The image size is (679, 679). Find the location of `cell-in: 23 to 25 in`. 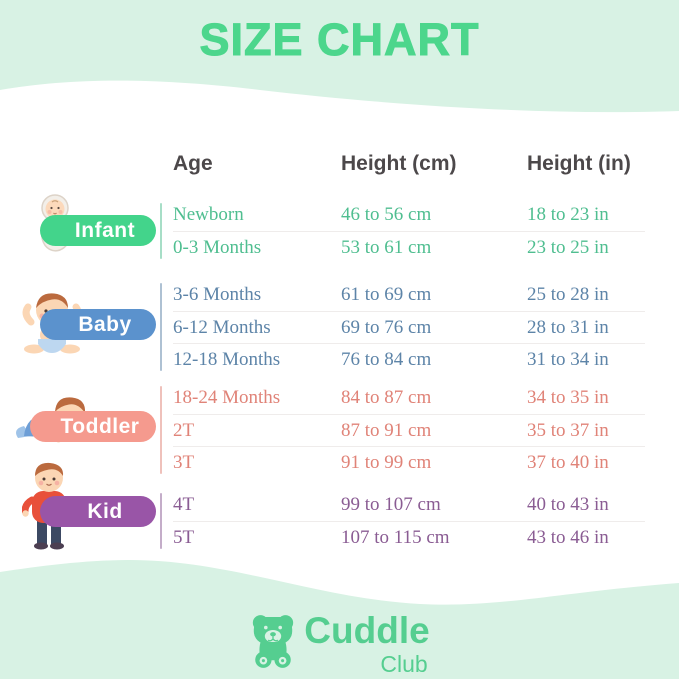

cell-in: 23 to 25 in is located at coordinates (568, 247).